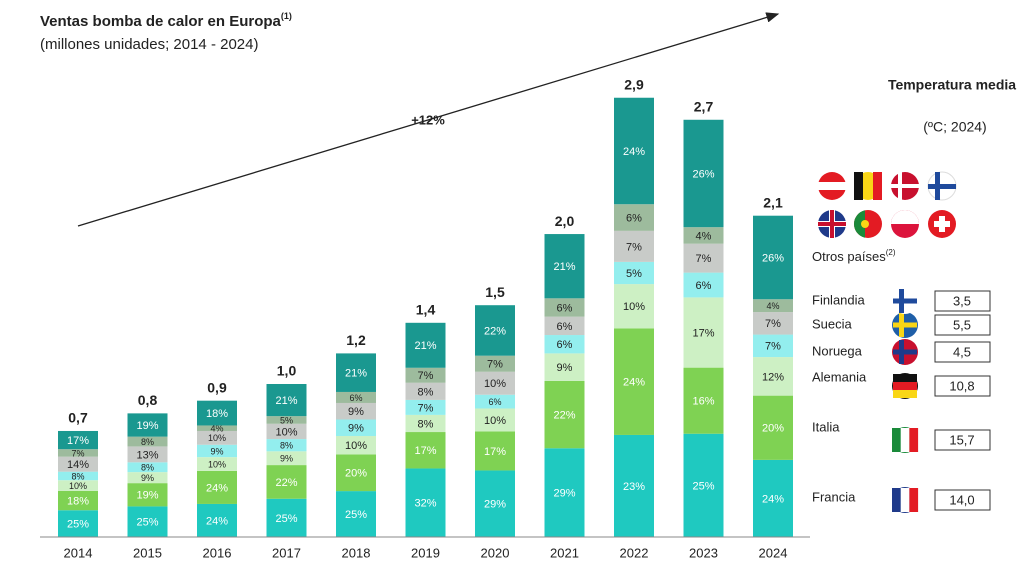  What do you see at coordinates (149, 44) in the screenshot?
I see `chart-subtitle: (millones unidades; 2014 - 2024)` at bounding box center [149, 44].